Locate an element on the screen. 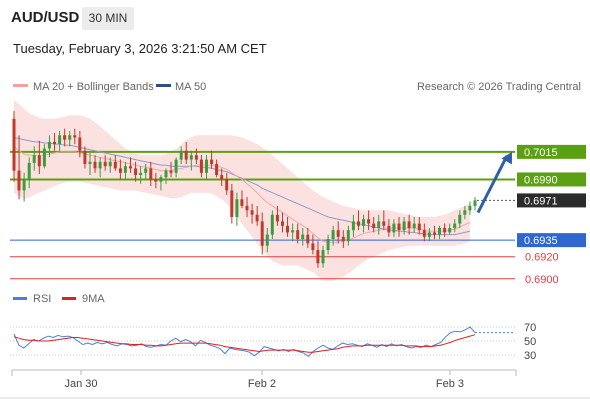 The width and height of the screenshot is (590, 400). current-price-label: 0.6971 is located at coordinates (541, 201).